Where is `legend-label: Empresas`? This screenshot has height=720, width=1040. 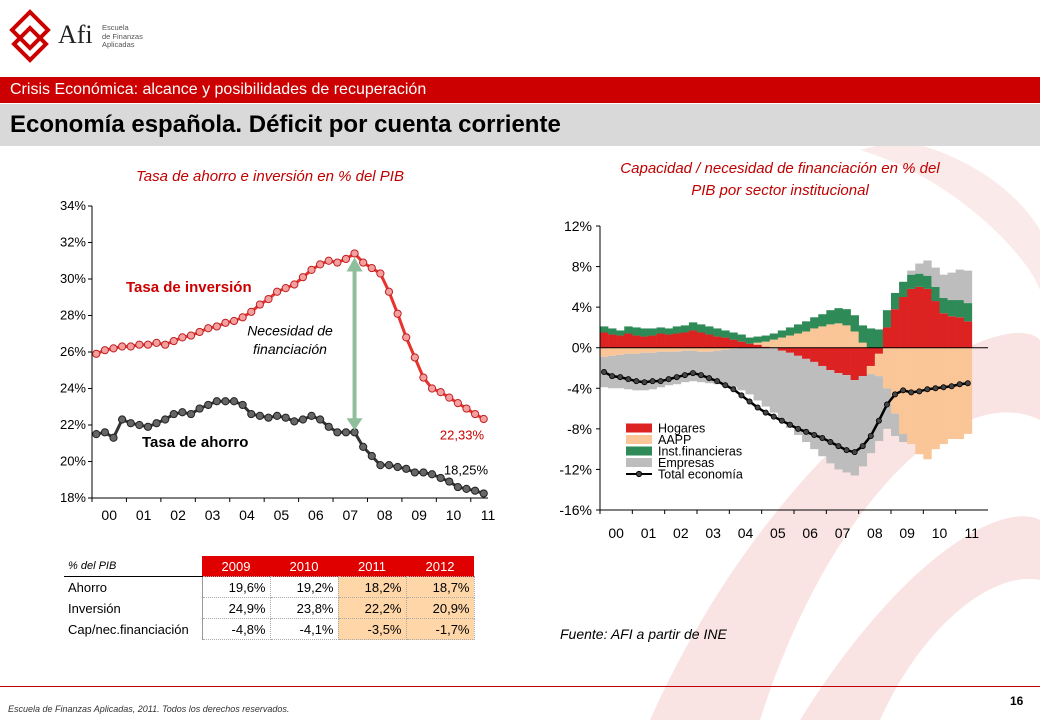
legend-label: Empresas is located at coordinates (686, 463).